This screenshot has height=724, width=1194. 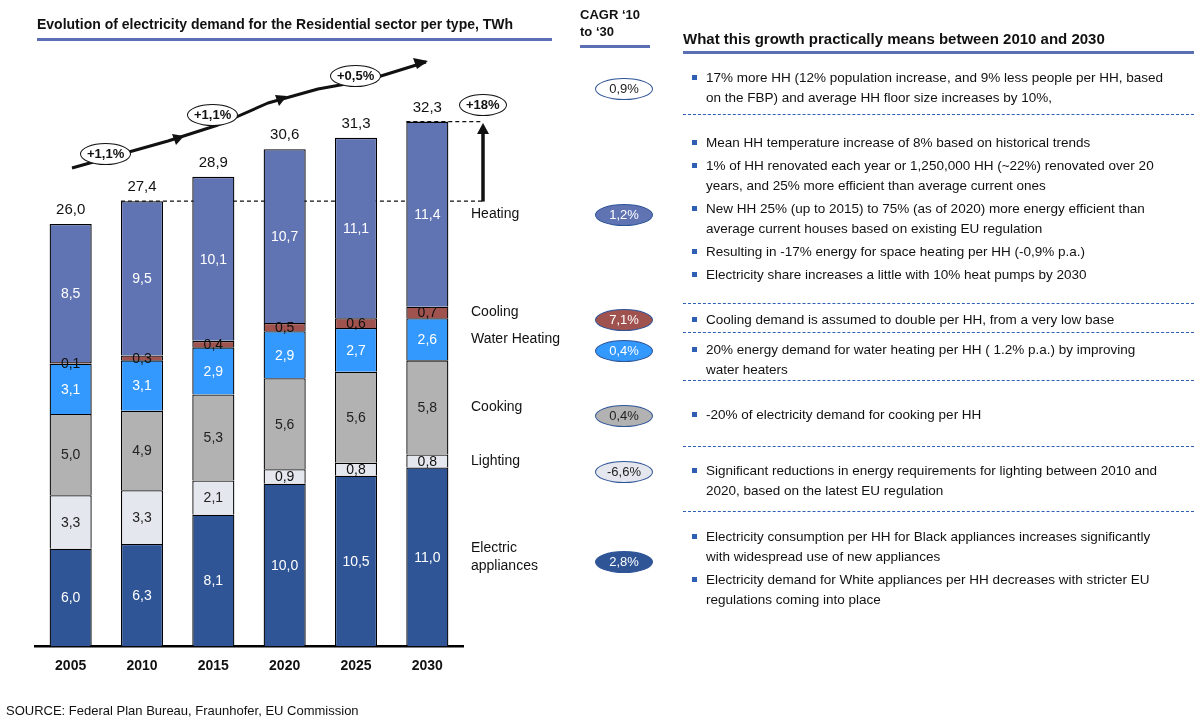 I want to click on text: 2,8%, so click(x=624, y=562).